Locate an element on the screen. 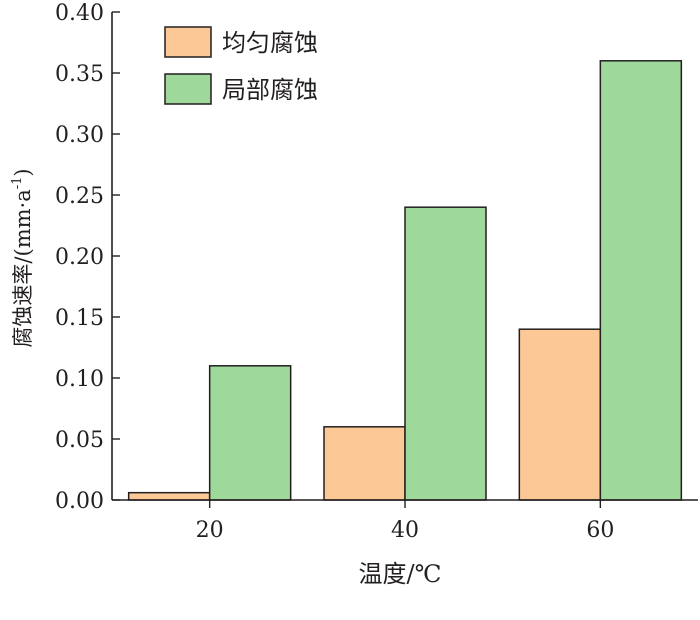  y-axis: 0.00 0.05 0.10 0.15 0.20 0.25 0.30 0.35 0.40 is located at coordinates (87, 257).